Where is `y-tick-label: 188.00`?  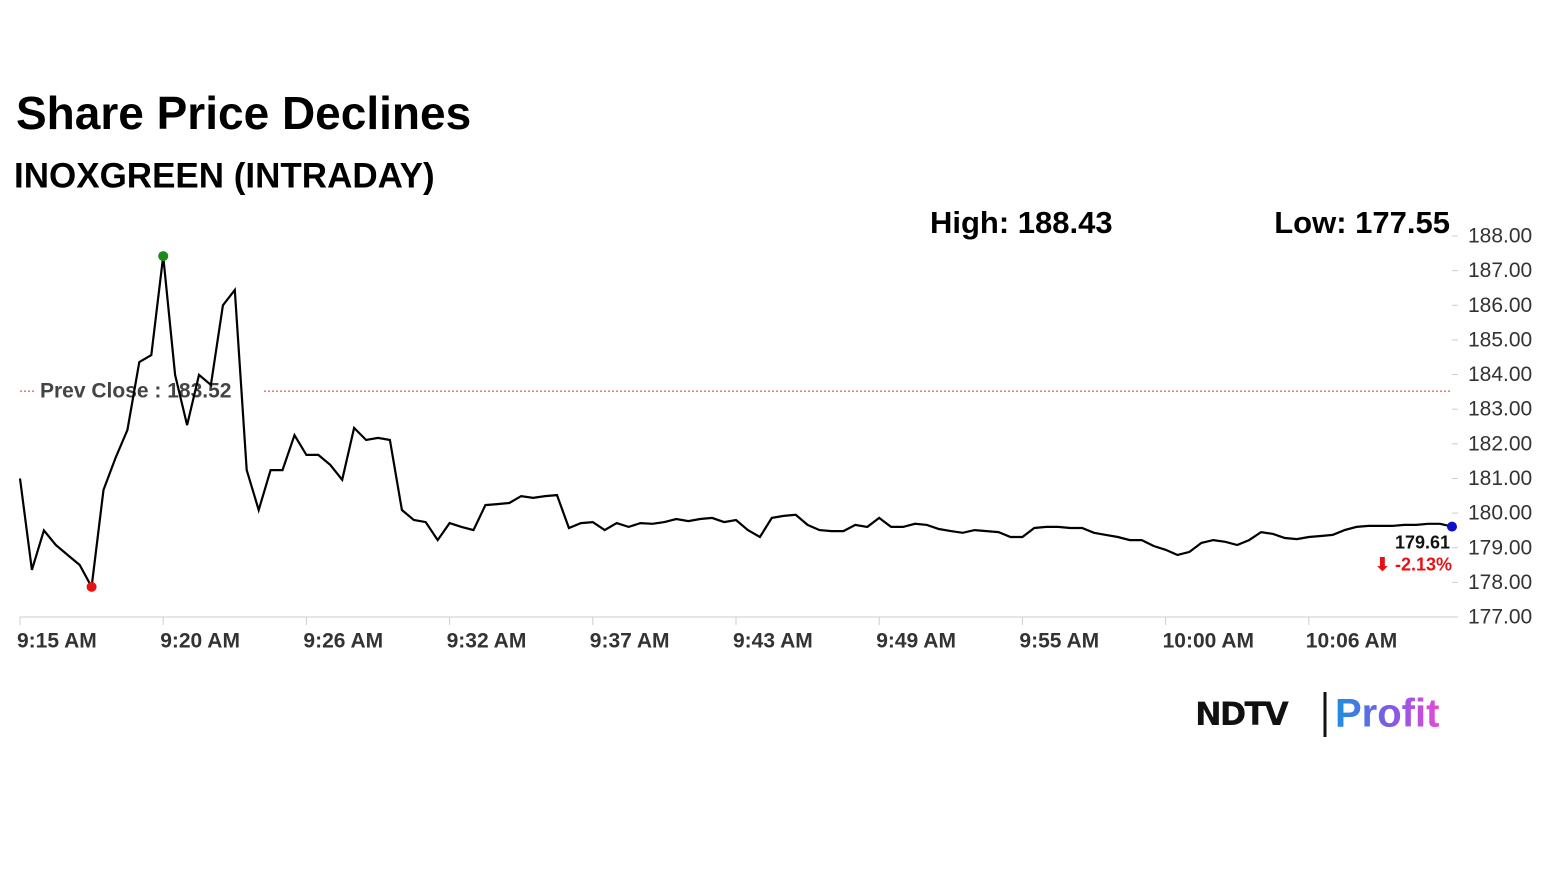
y-tick-label: 188.00 is located at coordinates (1500, 236).